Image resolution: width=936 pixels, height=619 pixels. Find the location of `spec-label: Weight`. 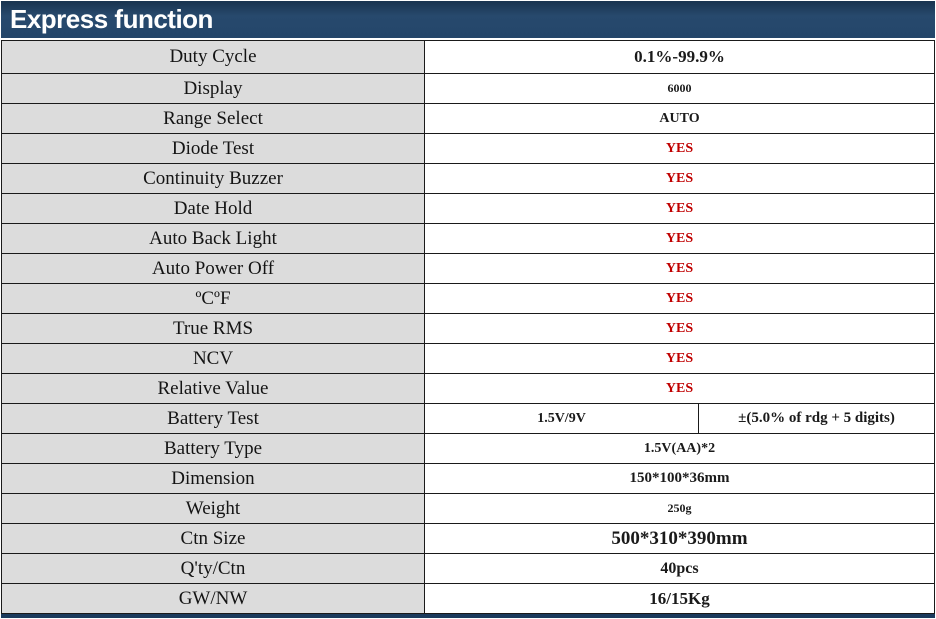

spec-label: Weight is located at coordinates (213, 508).